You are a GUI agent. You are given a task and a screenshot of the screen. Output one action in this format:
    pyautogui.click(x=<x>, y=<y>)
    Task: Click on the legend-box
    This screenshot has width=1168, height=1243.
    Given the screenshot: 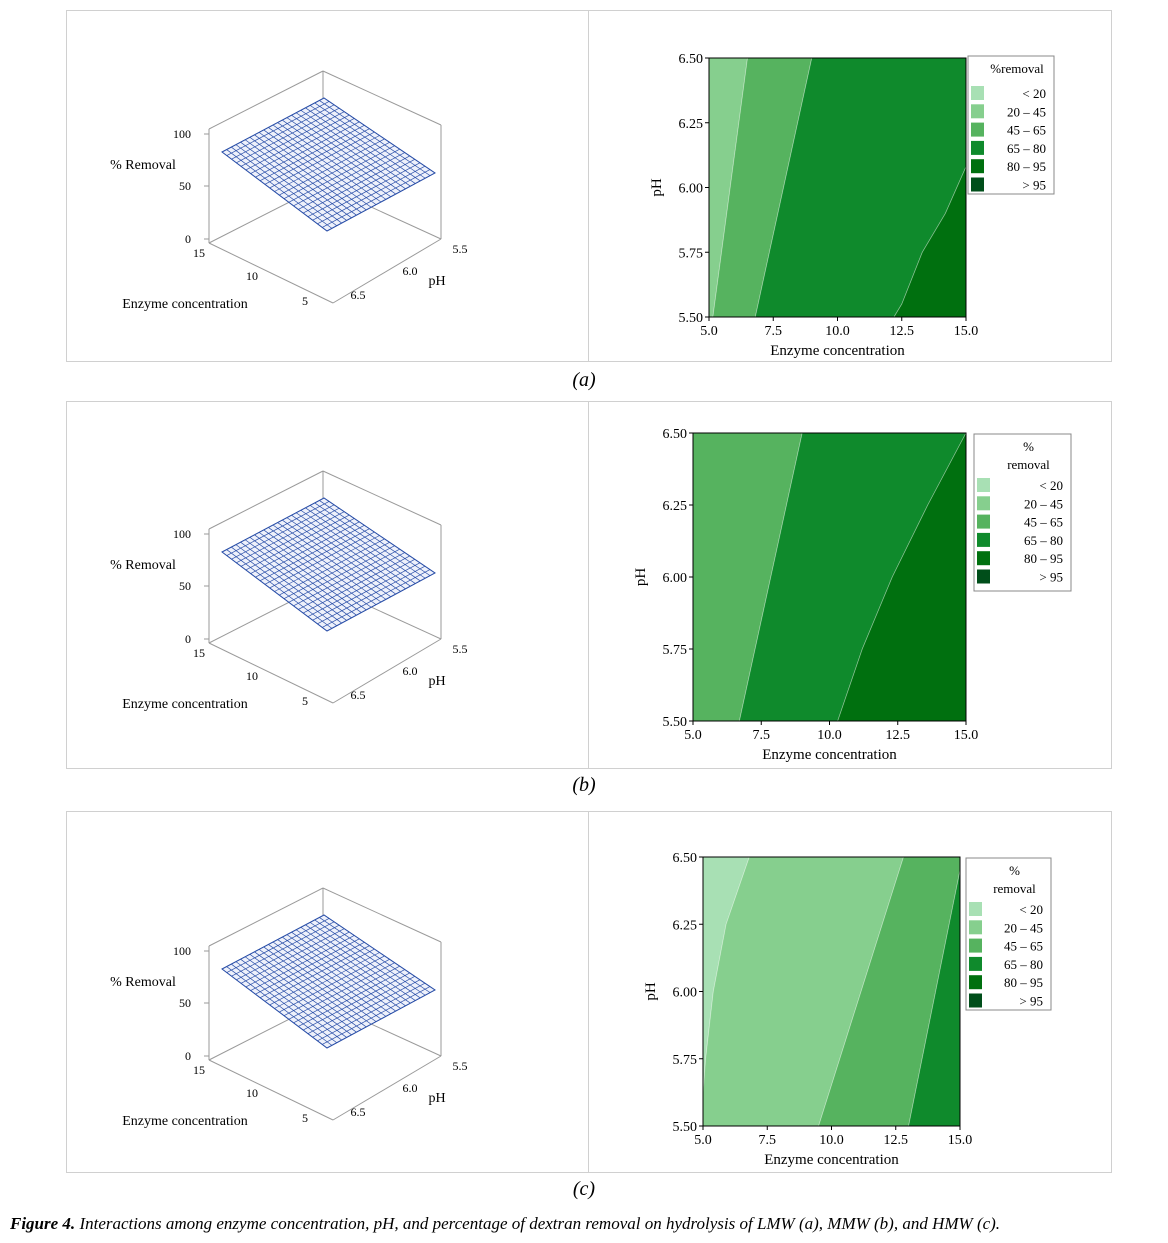 What is the action you would take?
    pyautogui.click(x=1022, y=512)
    